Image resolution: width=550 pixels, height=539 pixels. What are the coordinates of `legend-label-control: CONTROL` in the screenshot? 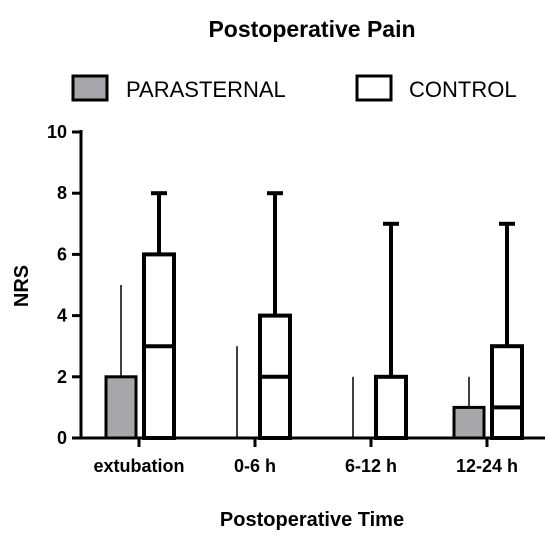 It's located at (463, 89).